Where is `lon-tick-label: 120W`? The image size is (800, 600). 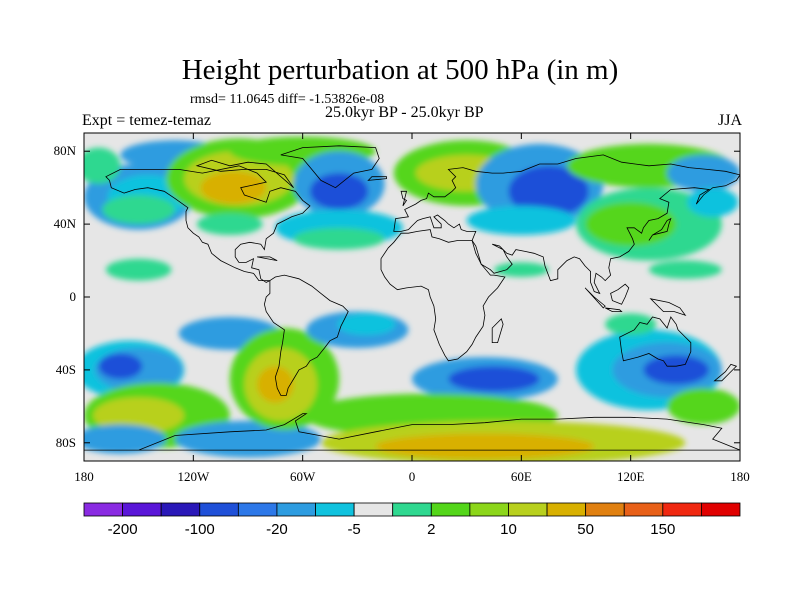
lon-tick-label: 120W is located at coordinates (193, 476).